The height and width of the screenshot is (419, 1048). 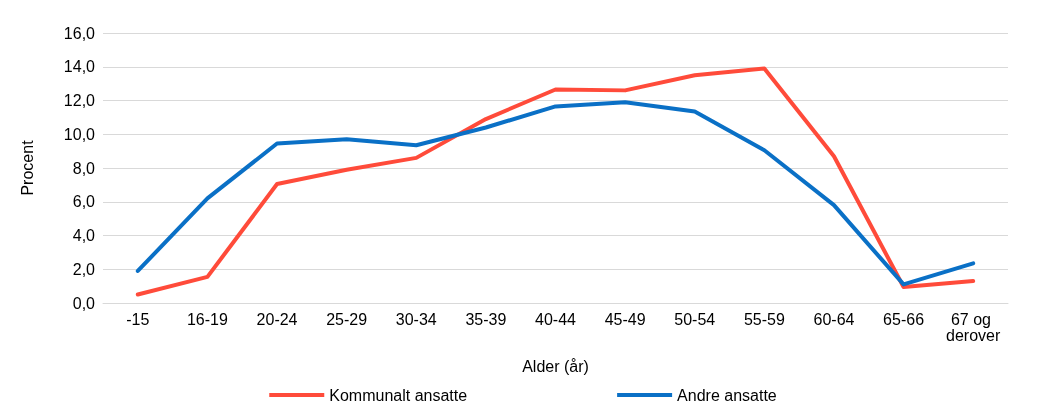 What do you see at coordinates (555, 366) in the screenshot?
I see `x-axis-title: Alder (år)` at bounding box center [555, 366].